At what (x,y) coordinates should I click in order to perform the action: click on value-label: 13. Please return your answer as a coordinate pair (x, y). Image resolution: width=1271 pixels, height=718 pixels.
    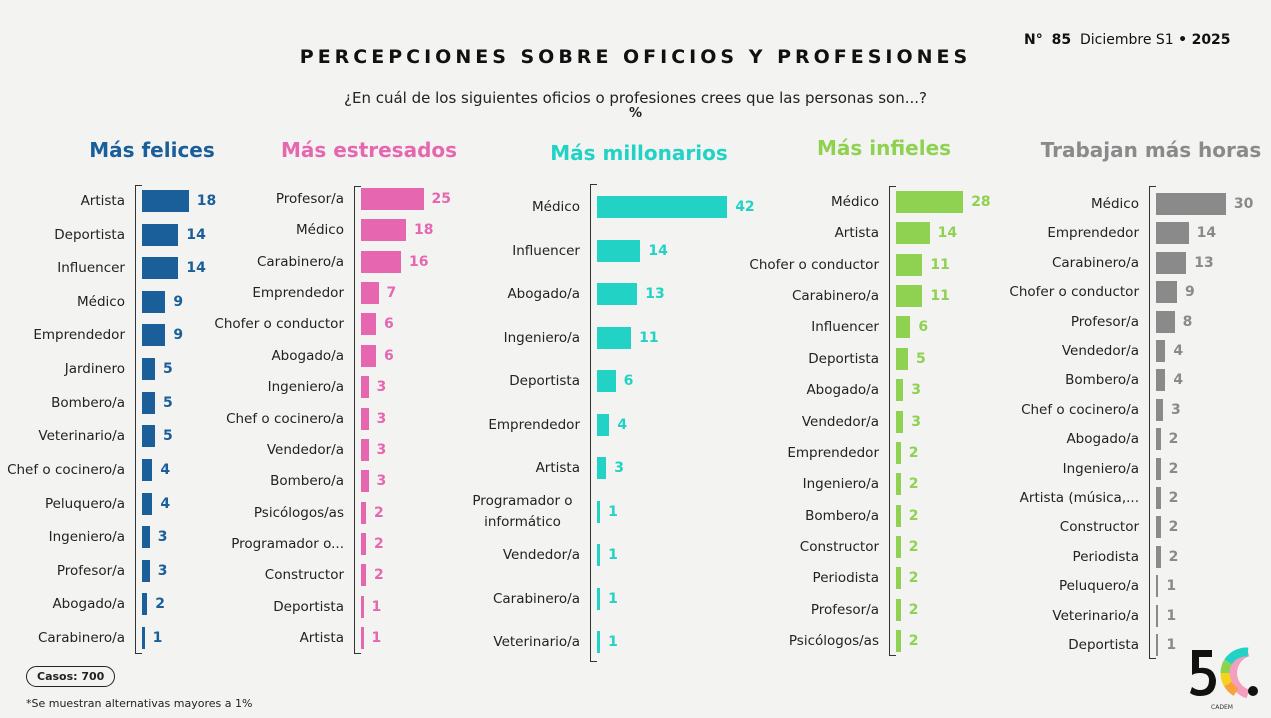
    Looking at the image, I should click on (1204, 262).